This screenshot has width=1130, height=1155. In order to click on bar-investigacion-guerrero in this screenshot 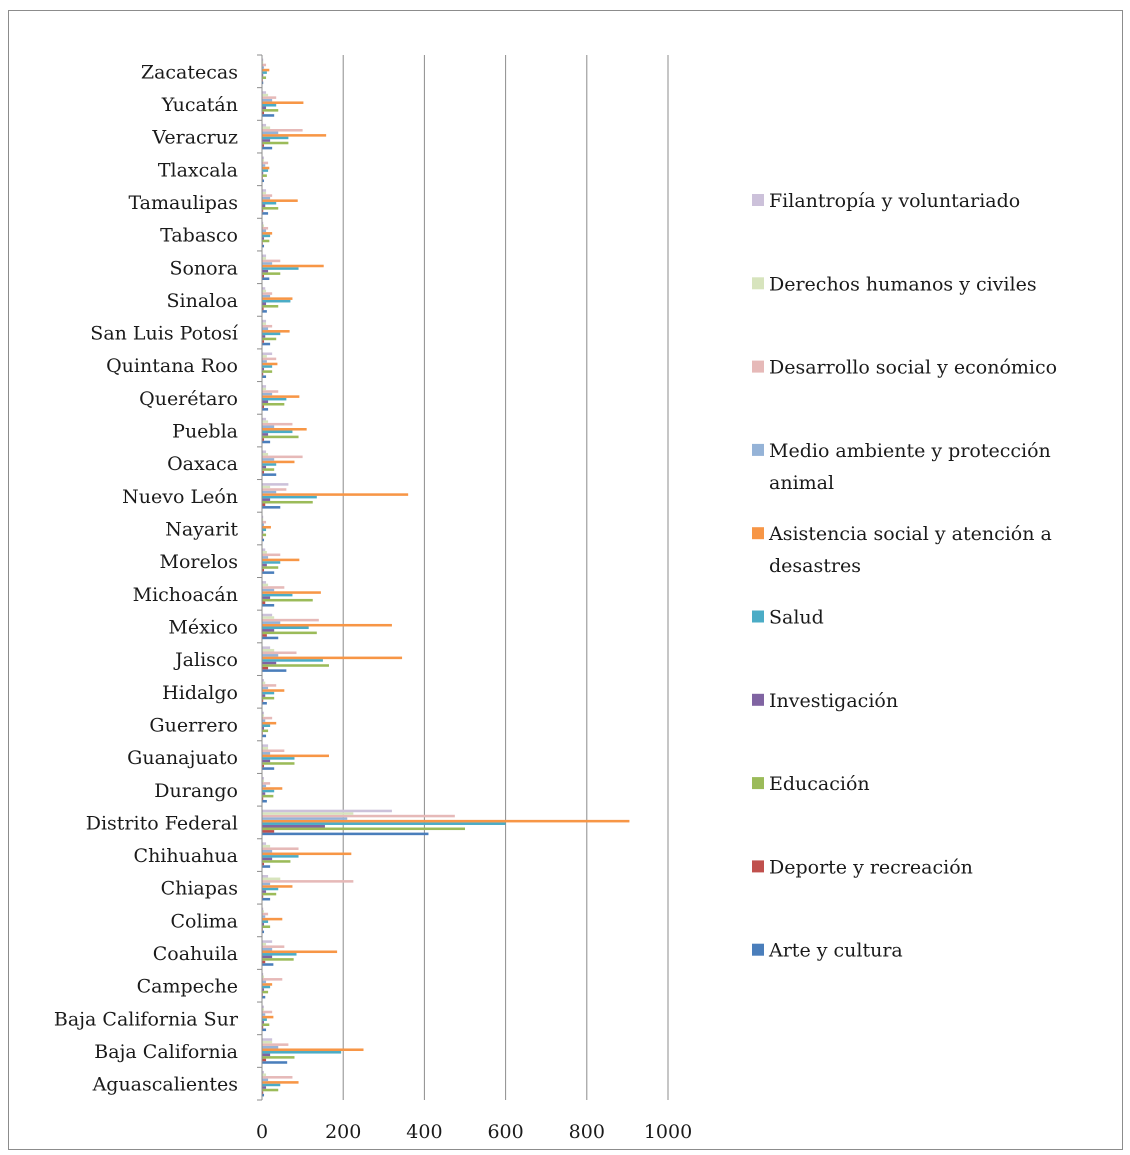, I will do `click(263, 728)`.